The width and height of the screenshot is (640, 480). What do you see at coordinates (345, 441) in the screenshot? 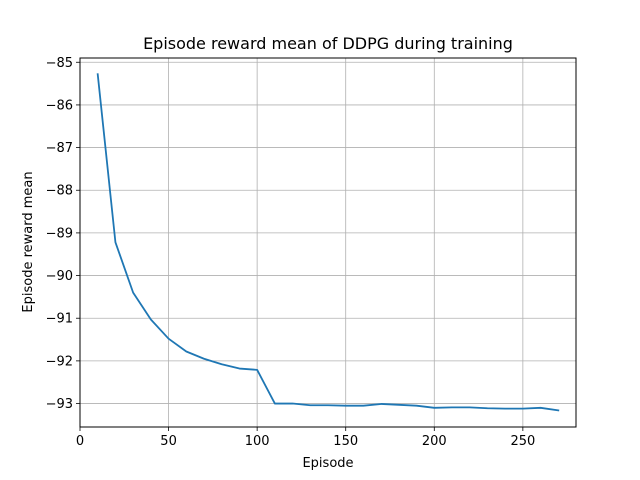
I see `x-tick-label: 150` at bounding box center [345, 441].